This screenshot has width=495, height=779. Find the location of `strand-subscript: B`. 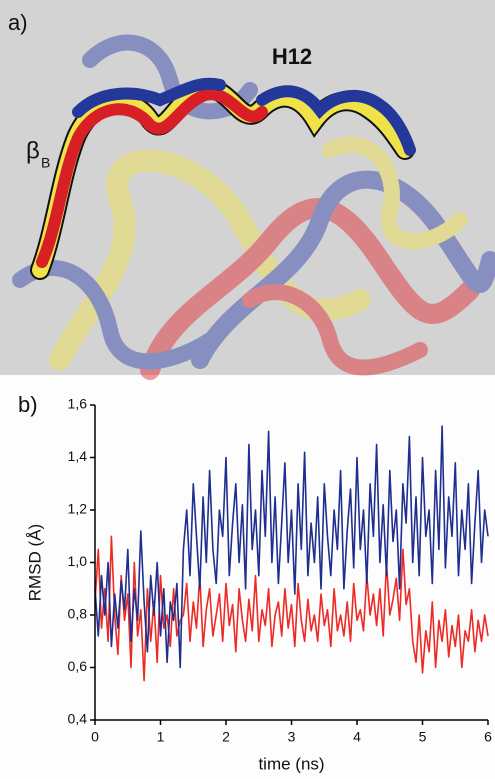

strand-subscript: B is located at coordinates (45, 163).